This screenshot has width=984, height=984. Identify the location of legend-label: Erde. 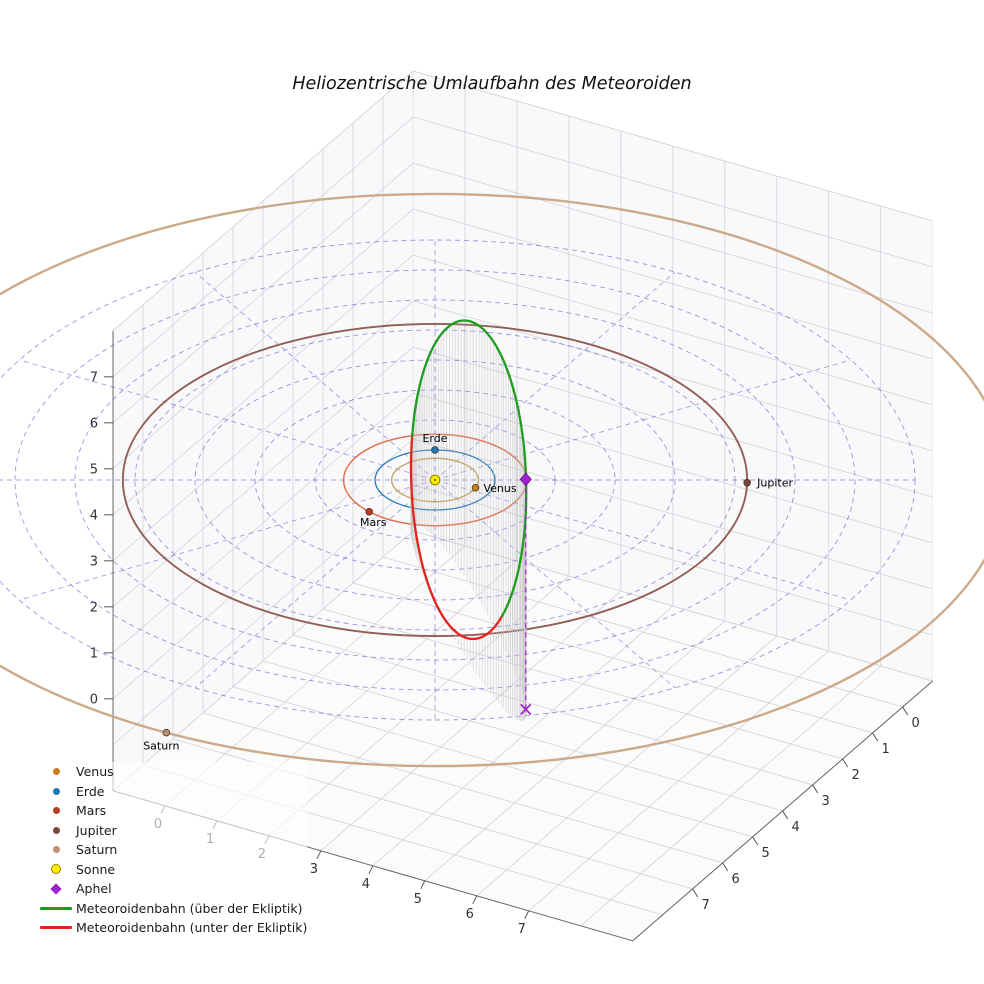
(90, 791).